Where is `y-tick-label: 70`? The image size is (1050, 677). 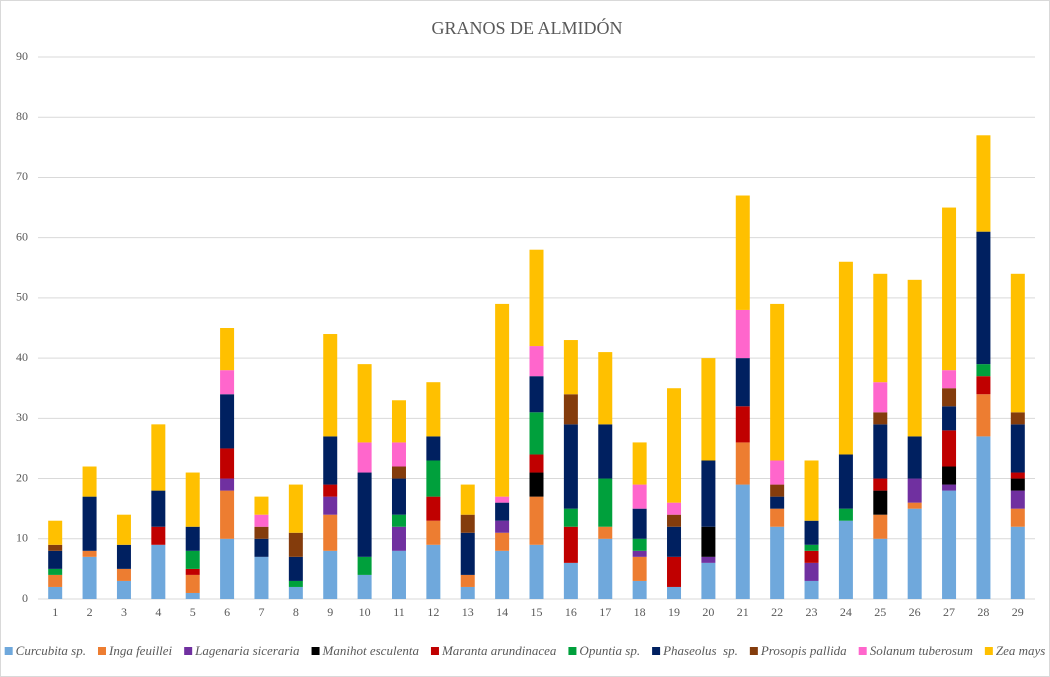
y-tick-label: 70 is located at coordinates (22, 176).